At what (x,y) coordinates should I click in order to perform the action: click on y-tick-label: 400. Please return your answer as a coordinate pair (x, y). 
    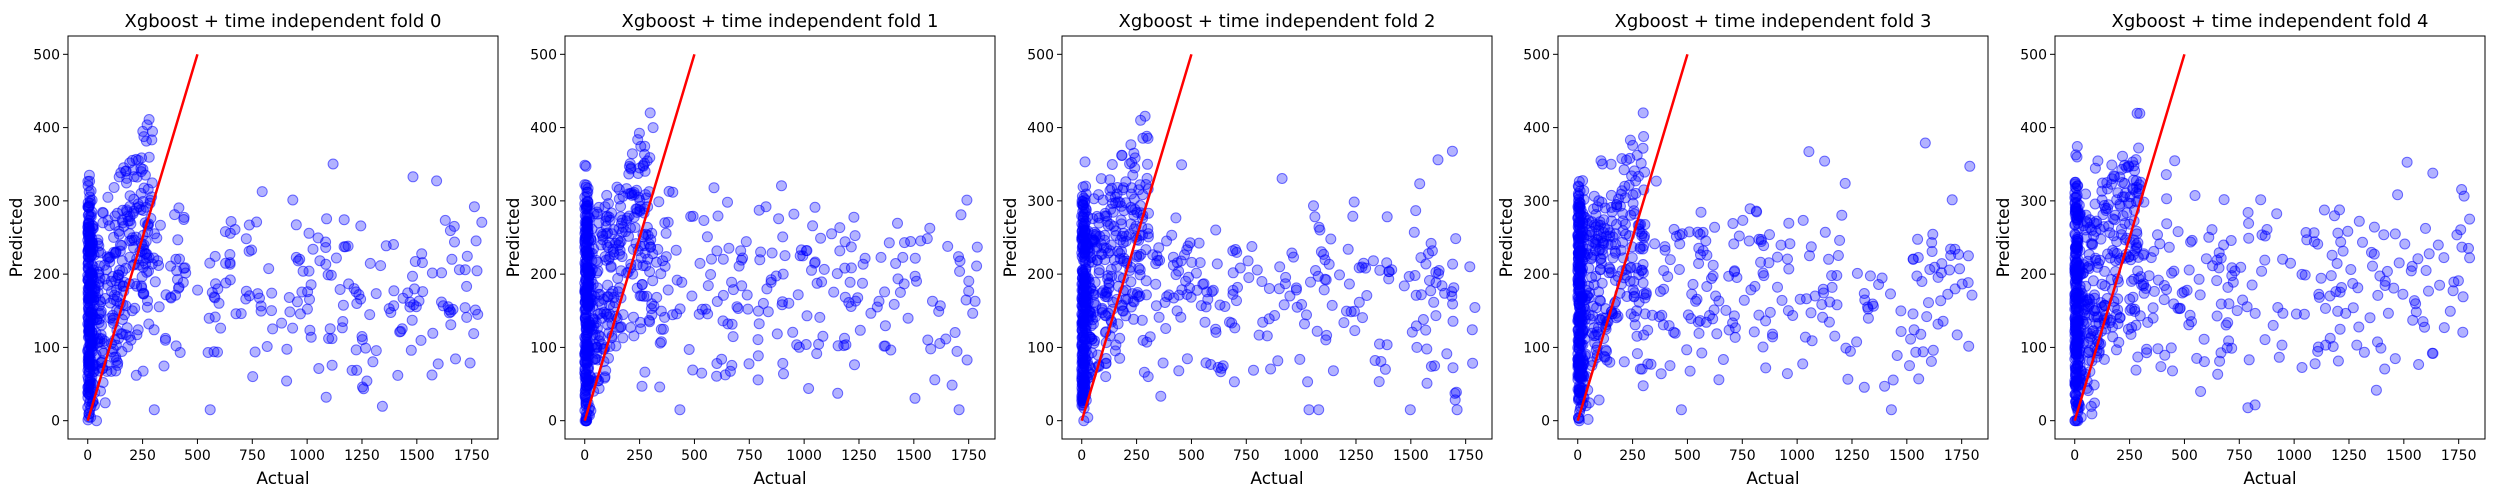
    Looking at the image, I should click on (1040, 129).